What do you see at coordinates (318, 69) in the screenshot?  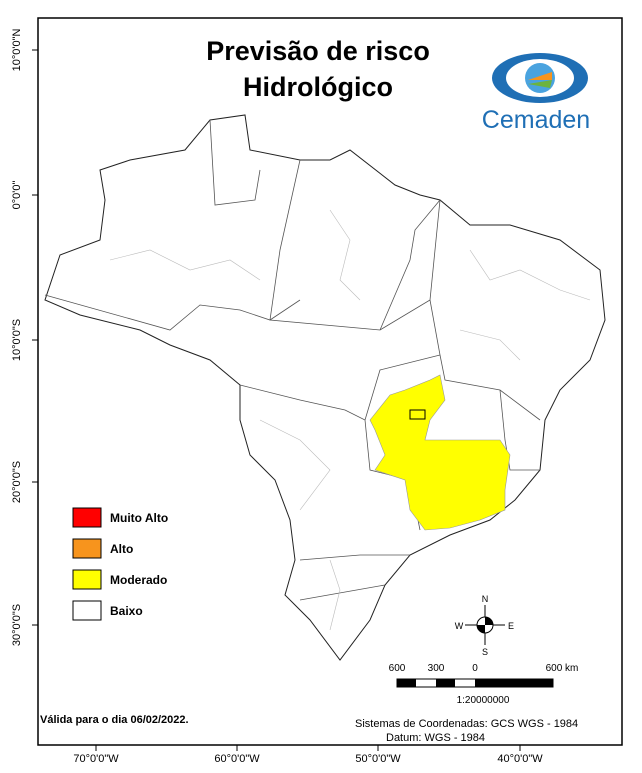 I see `title: Previsão de risco Hidrológico` at bounding box center [318, 69].